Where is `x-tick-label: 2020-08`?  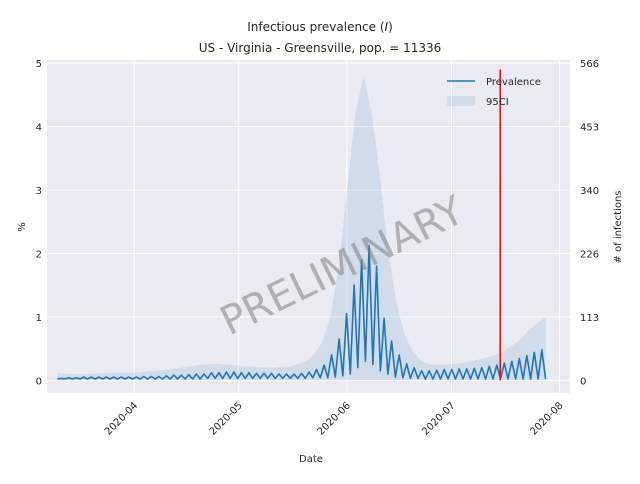 x-tick-label: 2020-08 is located at coordinates (546, 418).